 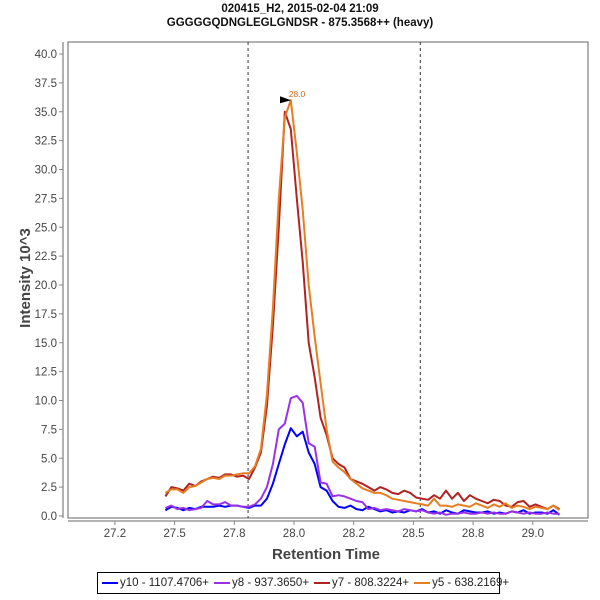 What do you see at coordinates (533, 534) in the screenshot?
I see `x-tick-label: 29.0` at bounding box center [533, 534].